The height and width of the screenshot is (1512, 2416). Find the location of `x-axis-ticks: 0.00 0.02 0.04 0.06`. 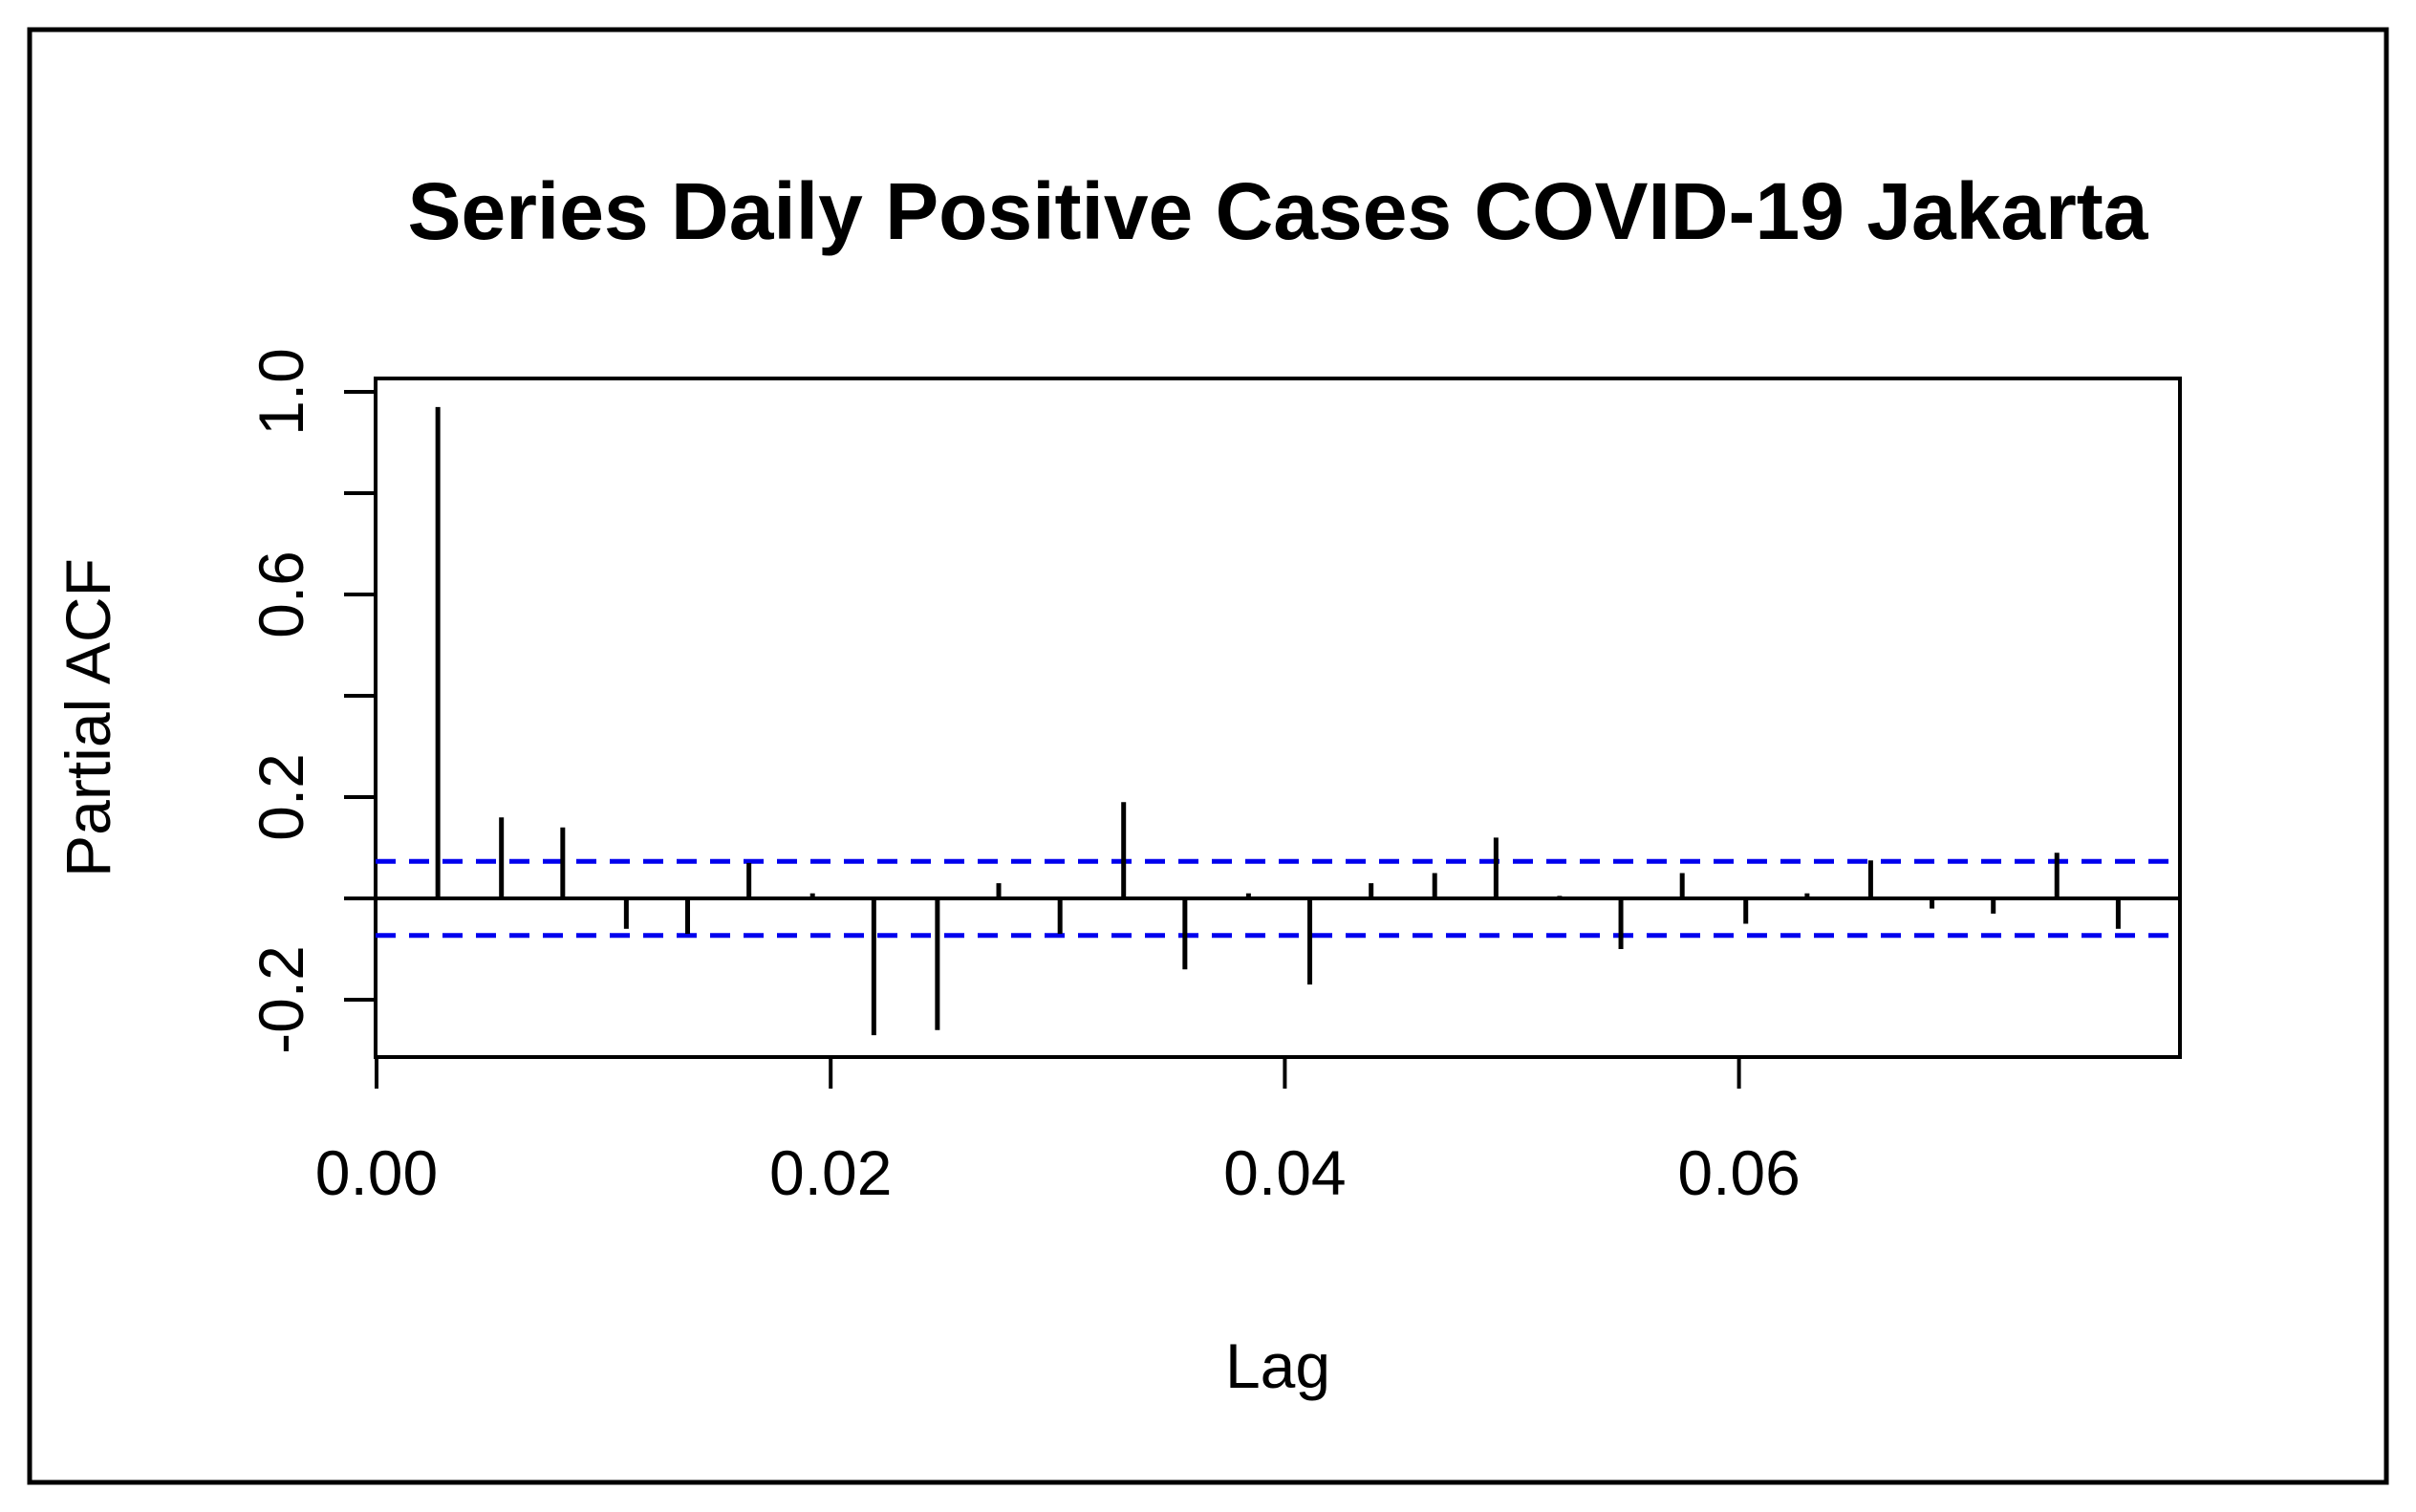

x-axis-ticks: 0.00 0.02 0.04 0.06 is located at coordinates (1058, 1132).